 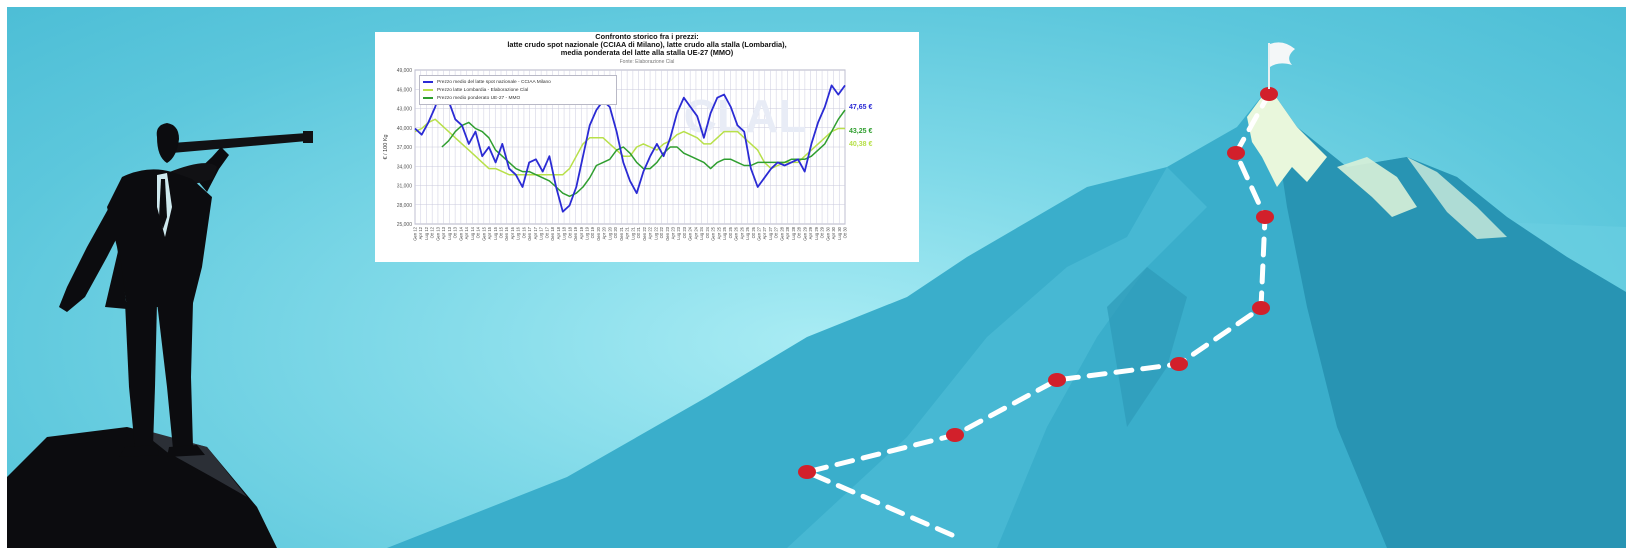 What do you see at coordinates (741, 232) in the screenshot?
I see `x-tick-label: Apr 26` at bounding box center [741, 232].